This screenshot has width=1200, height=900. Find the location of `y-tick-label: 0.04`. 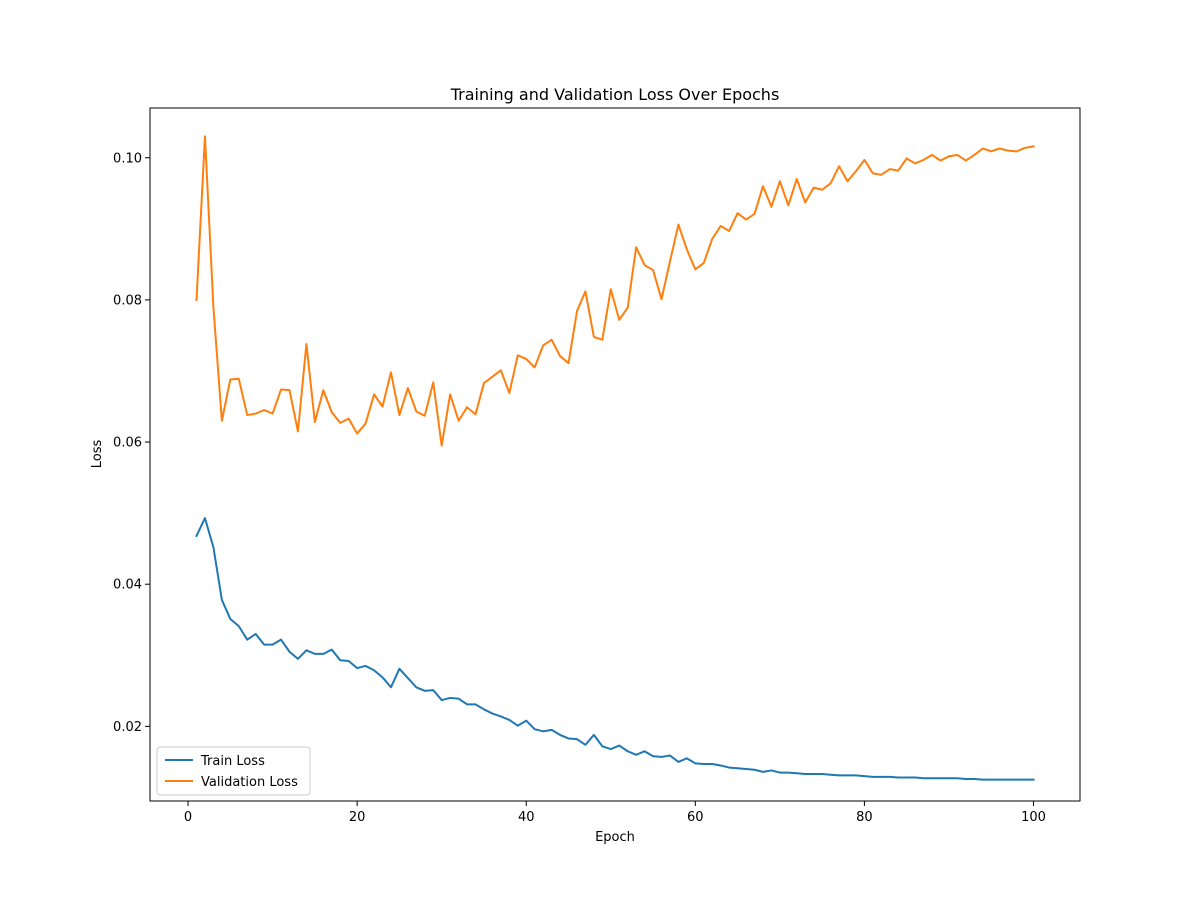

y-tick-label: 0.04 is located at coordinates (127, 585).